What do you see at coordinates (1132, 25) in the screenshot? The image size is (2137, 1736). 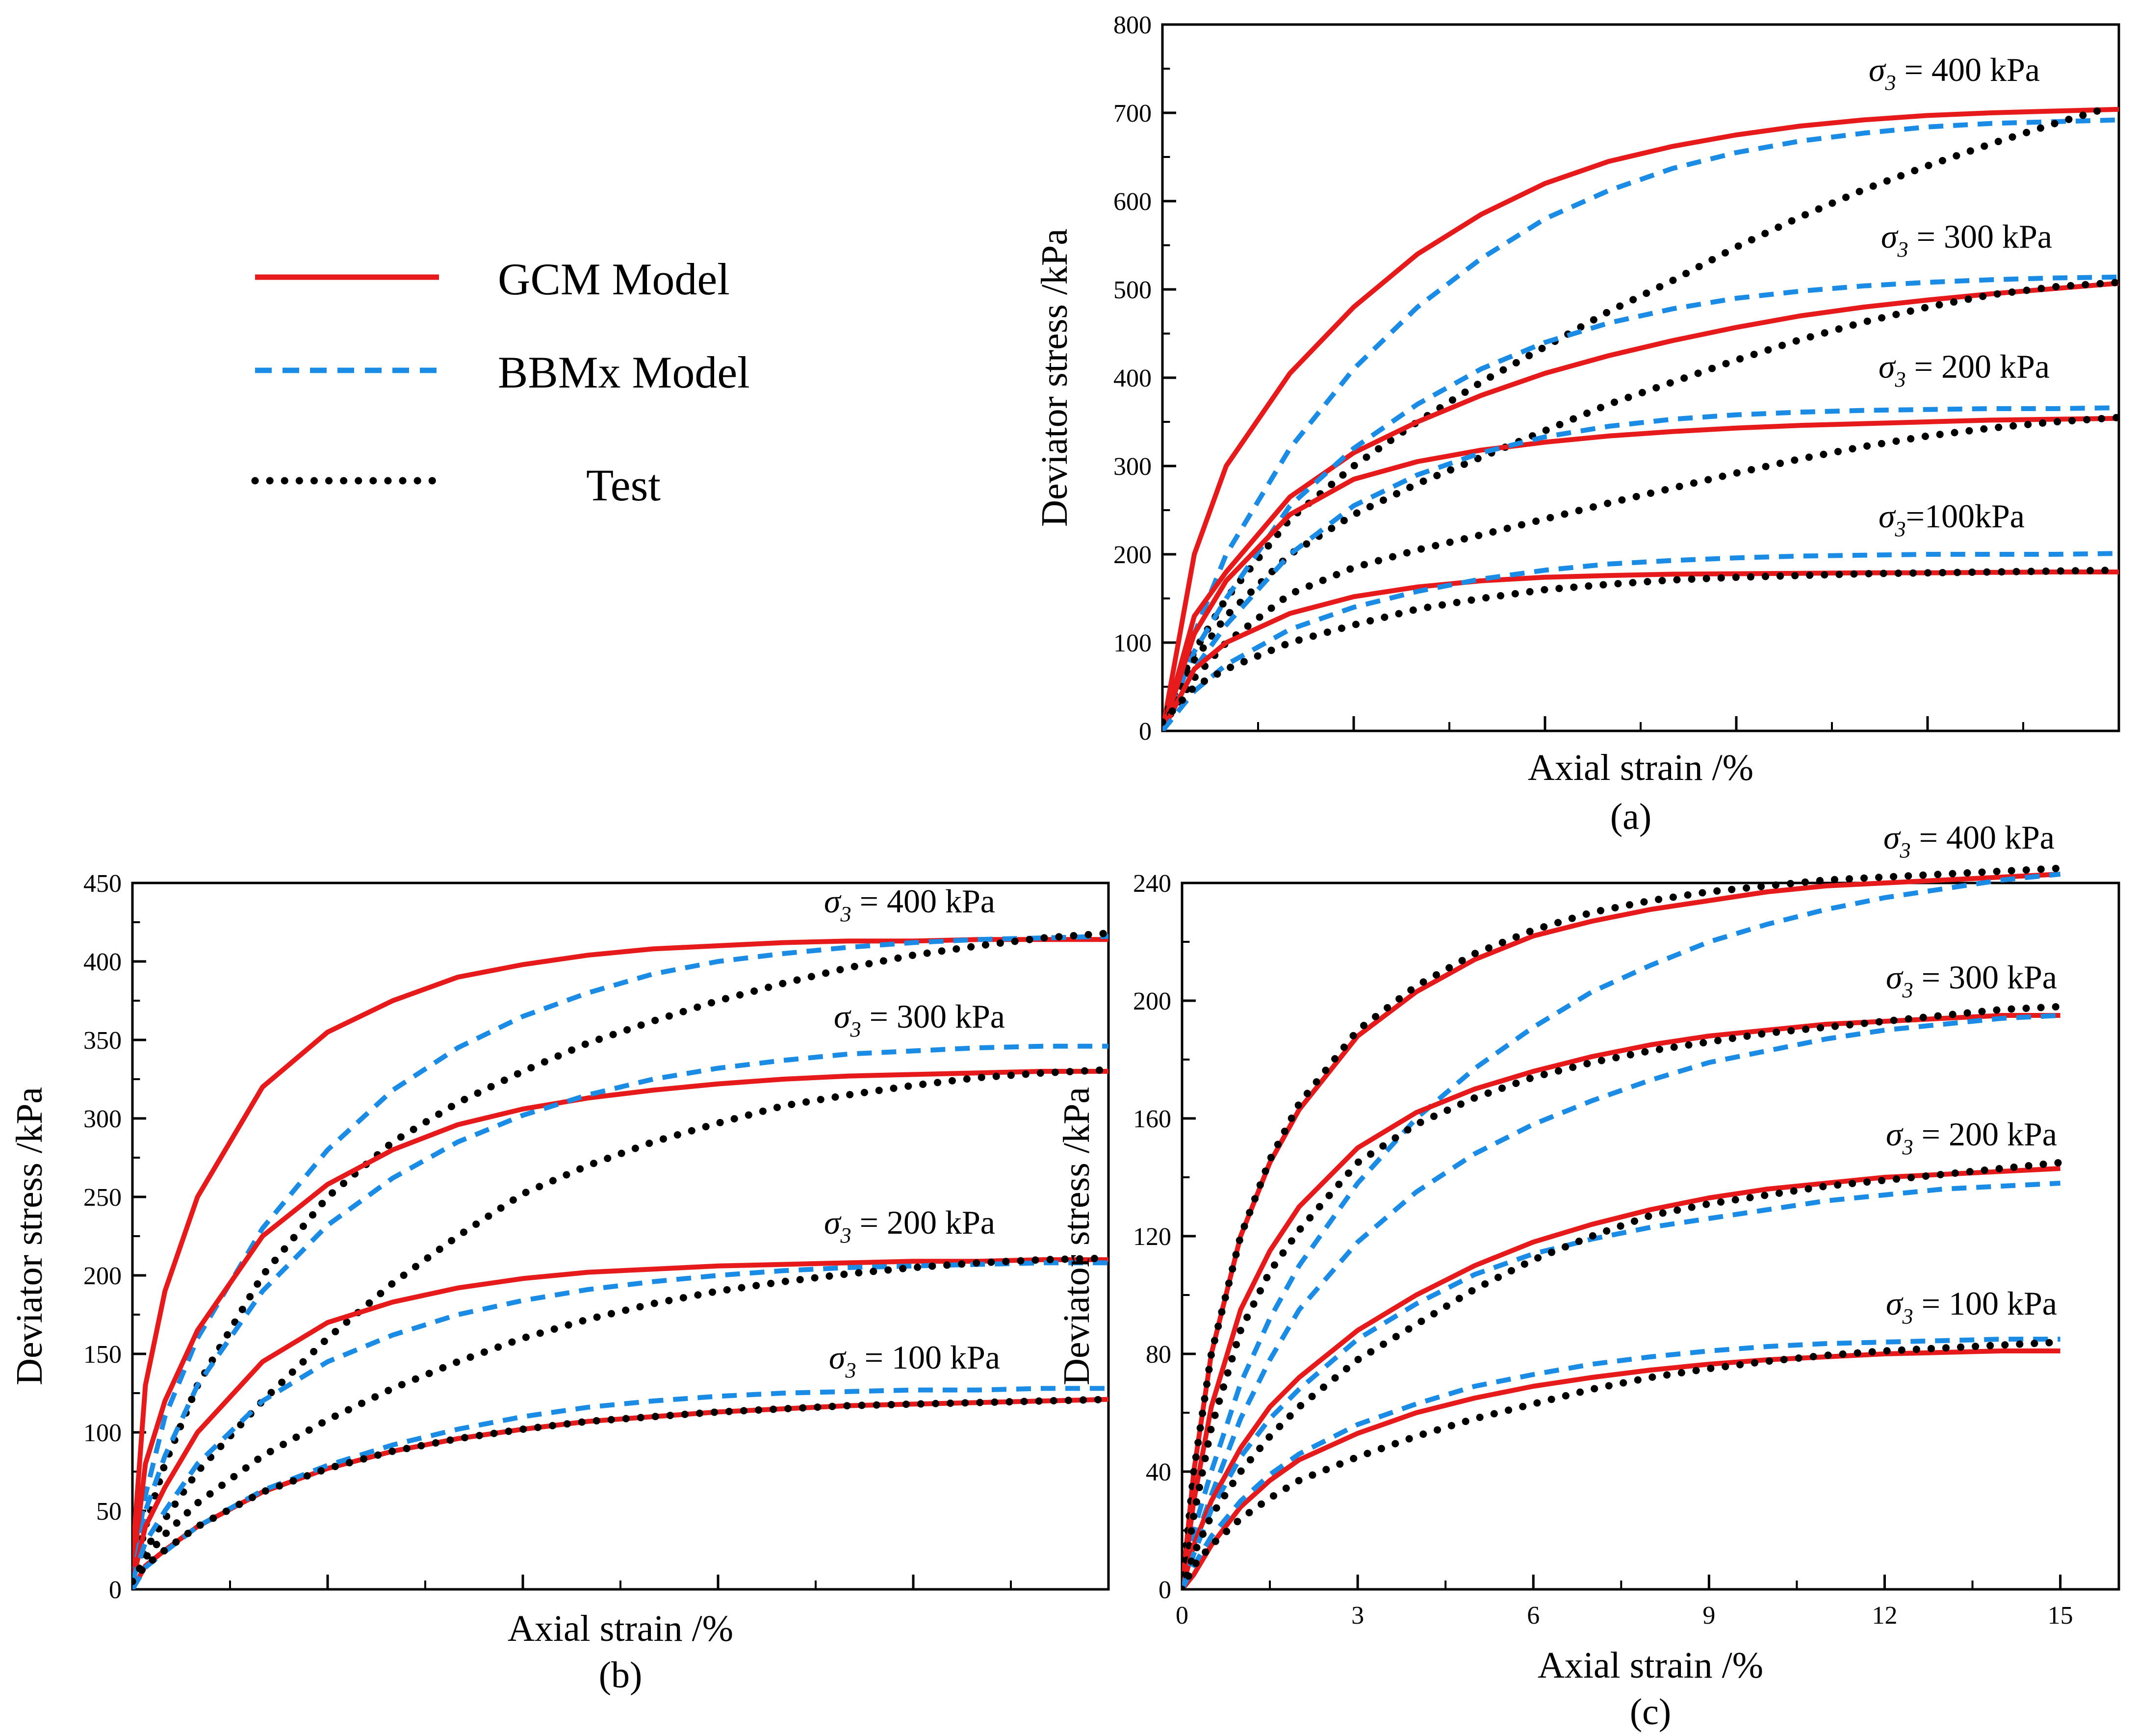 I see `y-tick-label-a: 800` at bounding box center [1132, 25].